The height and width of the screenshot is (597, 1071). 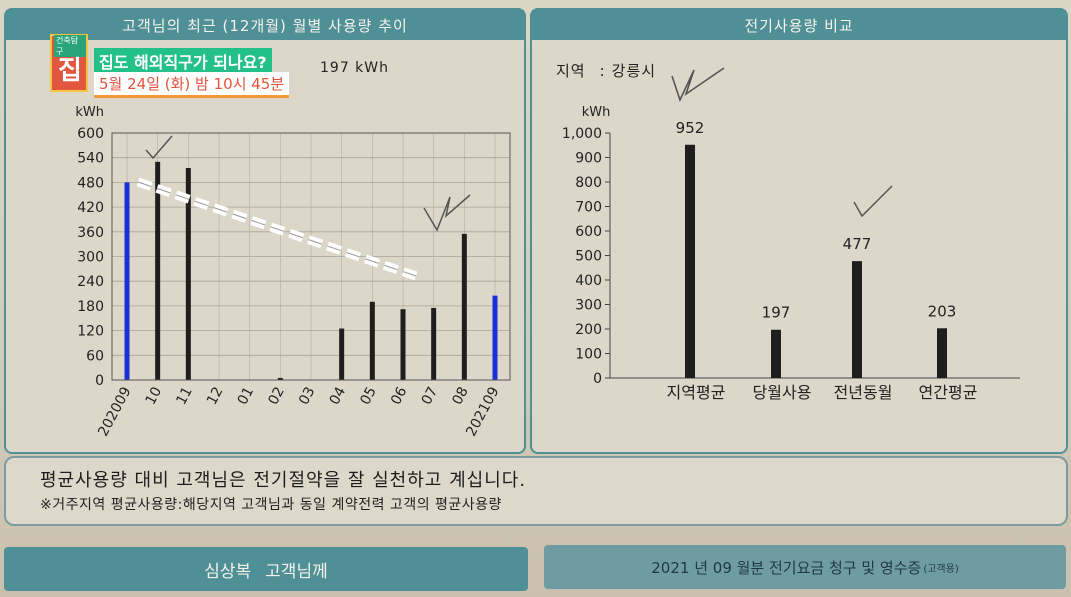 What do you see at coordinates (192, 85) in the screenshot?
I see `overlay-date: 5월 24일 (화) 밤 10시 45분` at bounding box center [192, 85].